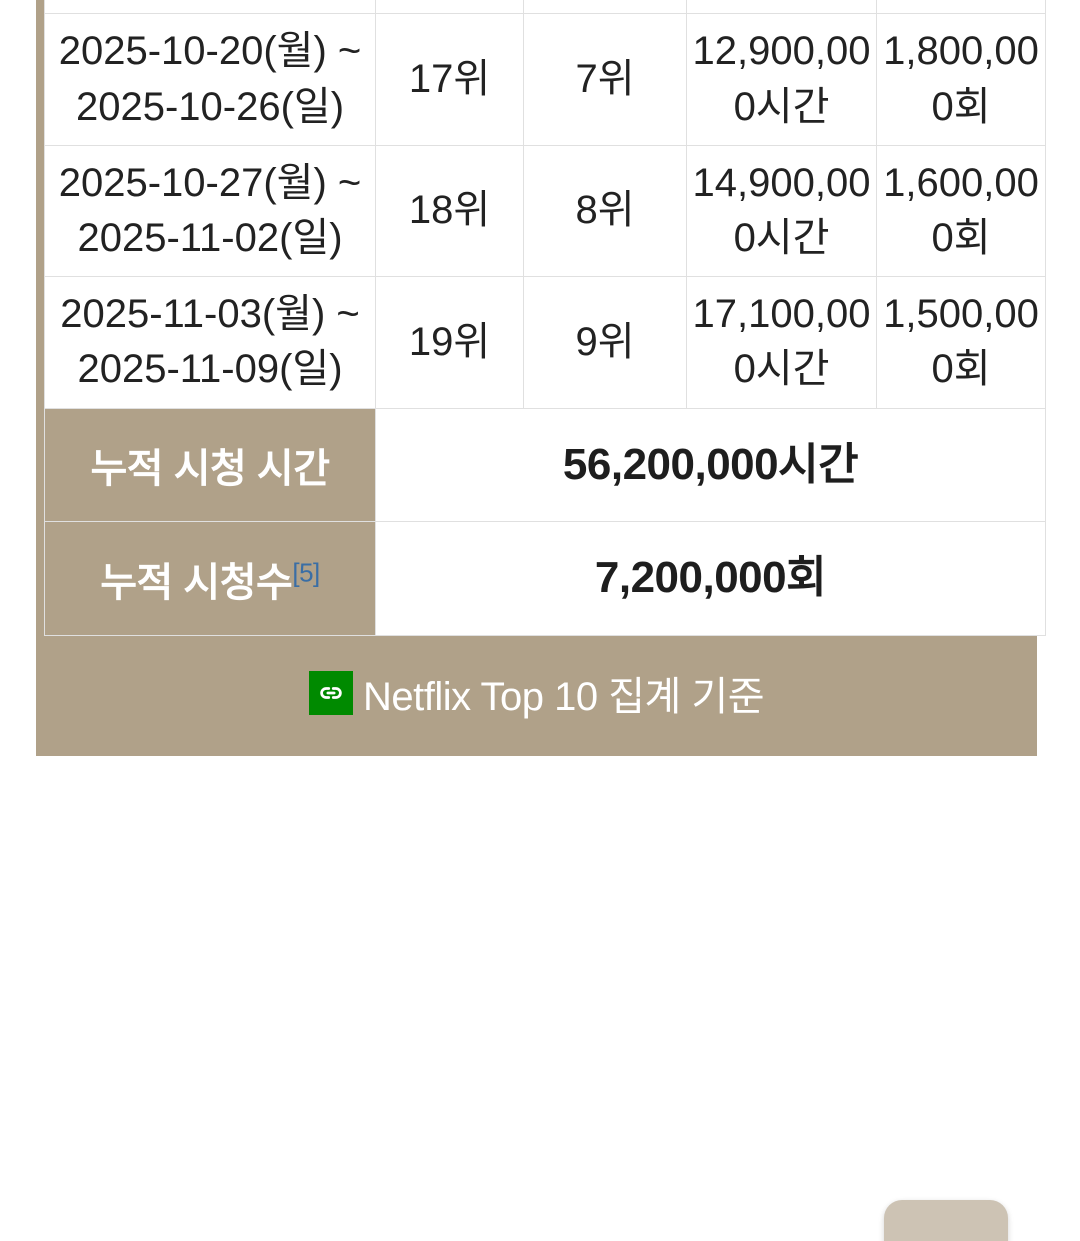  Describe the element at coordinates (605, 342) in the screenshot. I see `cell-top10-rank: 9위` at that location.